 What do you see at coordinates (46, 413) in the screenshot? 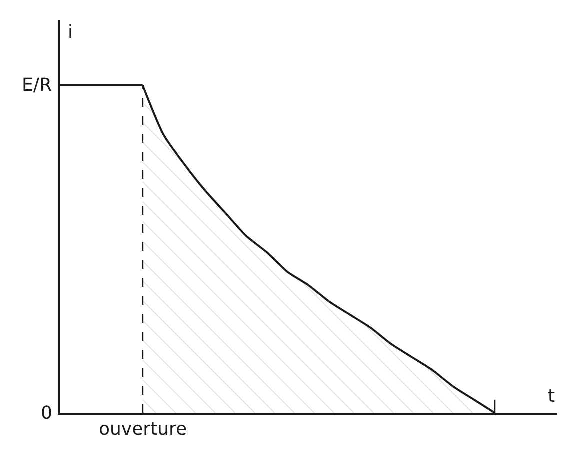
I see `text: 0` at bounding box center [46, 413].